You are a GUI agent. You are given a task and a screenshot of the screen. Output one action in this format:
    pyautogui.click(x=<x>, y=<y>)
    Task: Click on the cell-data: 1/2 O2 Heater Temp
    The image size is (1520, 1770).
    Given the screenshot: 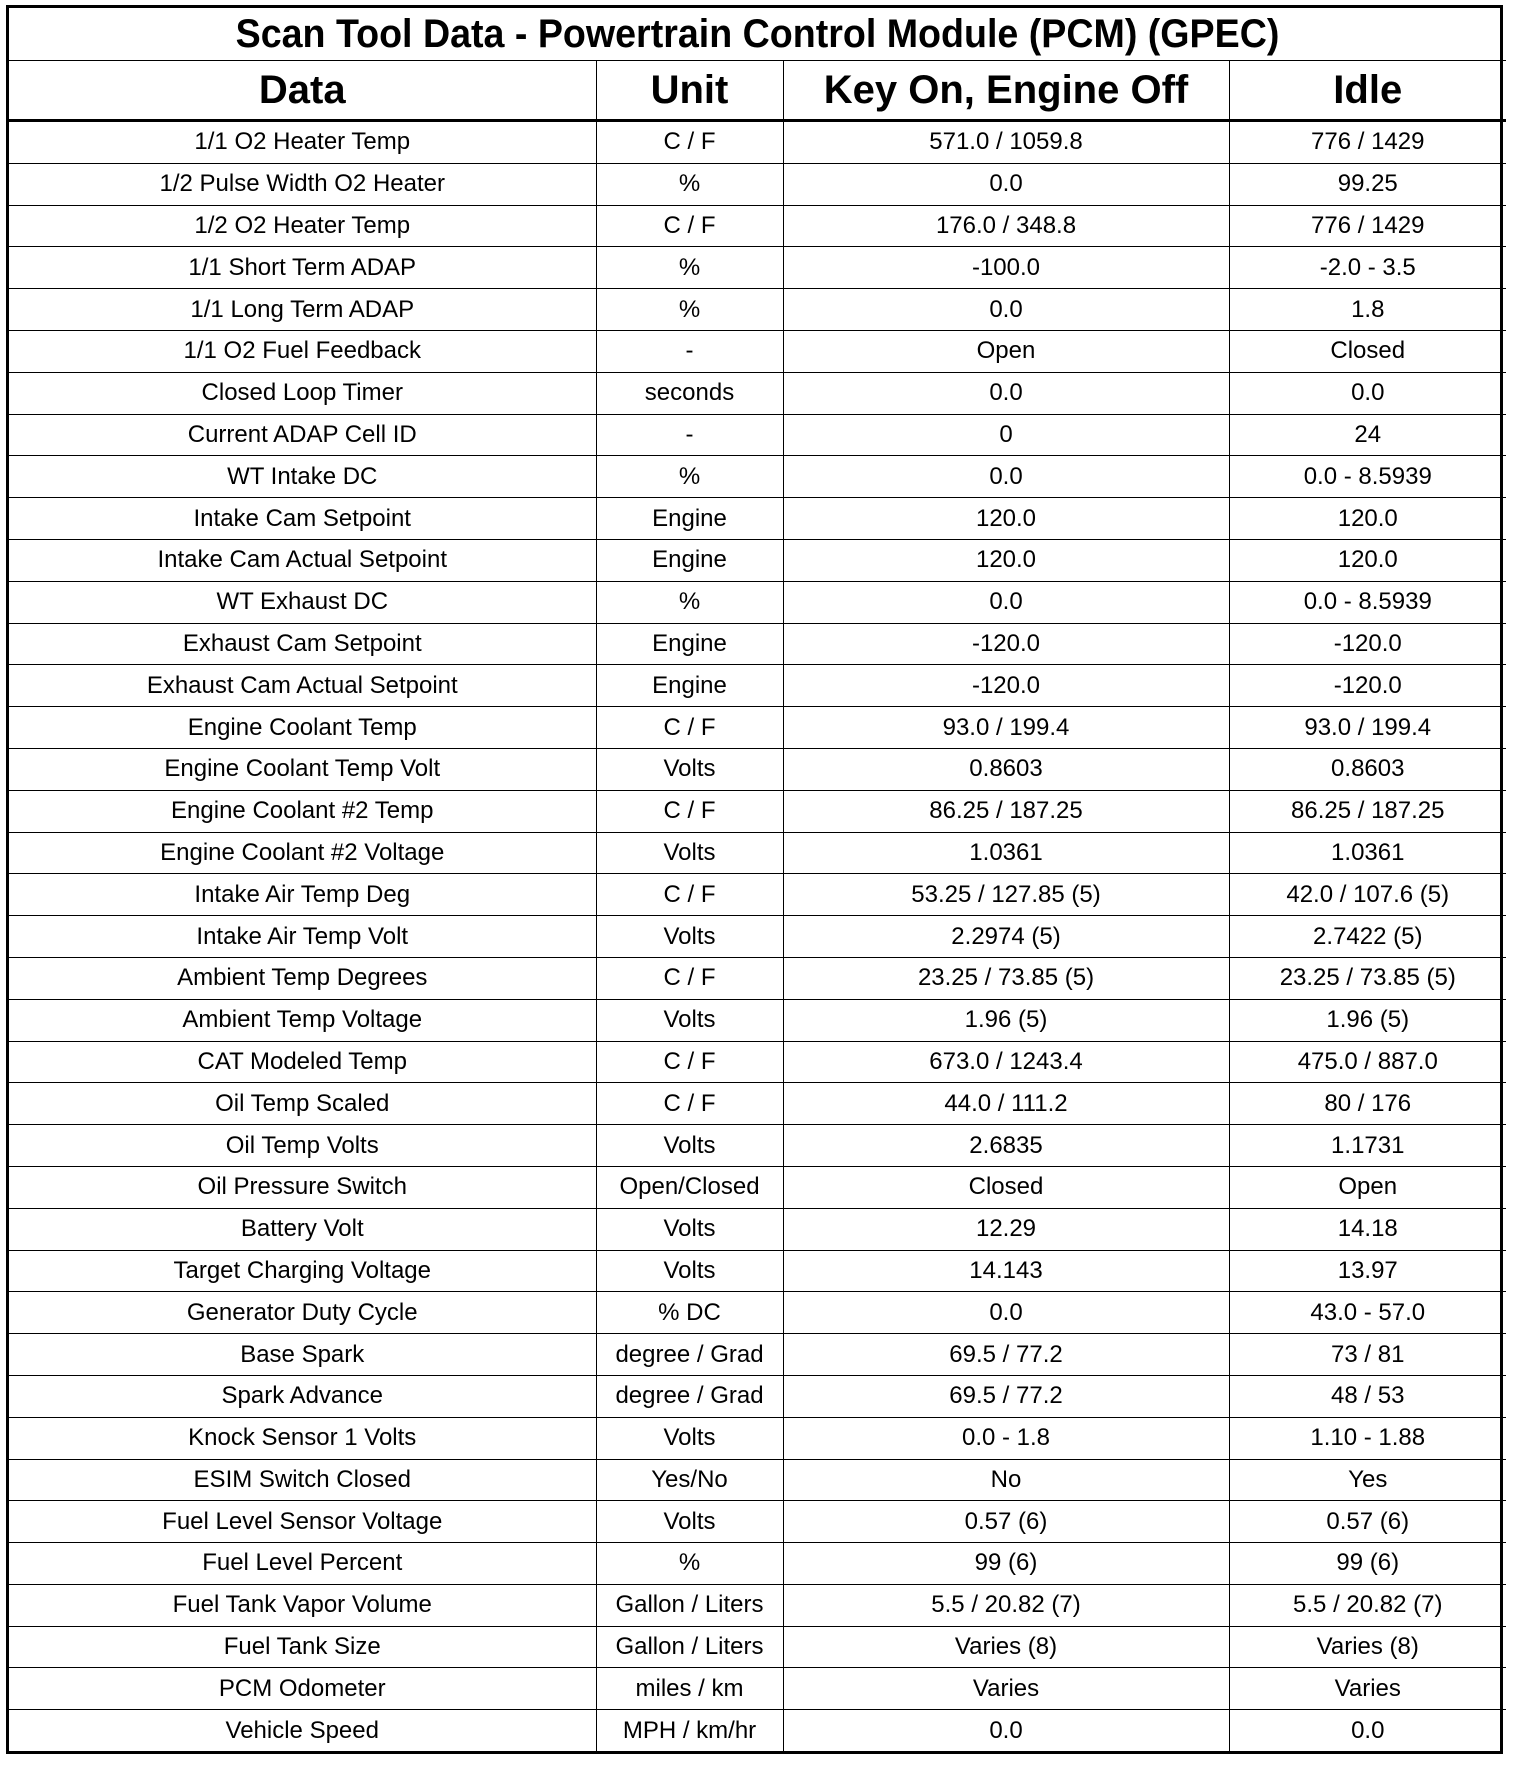 What is the action you would take?
    pyautogui.click(x=303, y=226)
    